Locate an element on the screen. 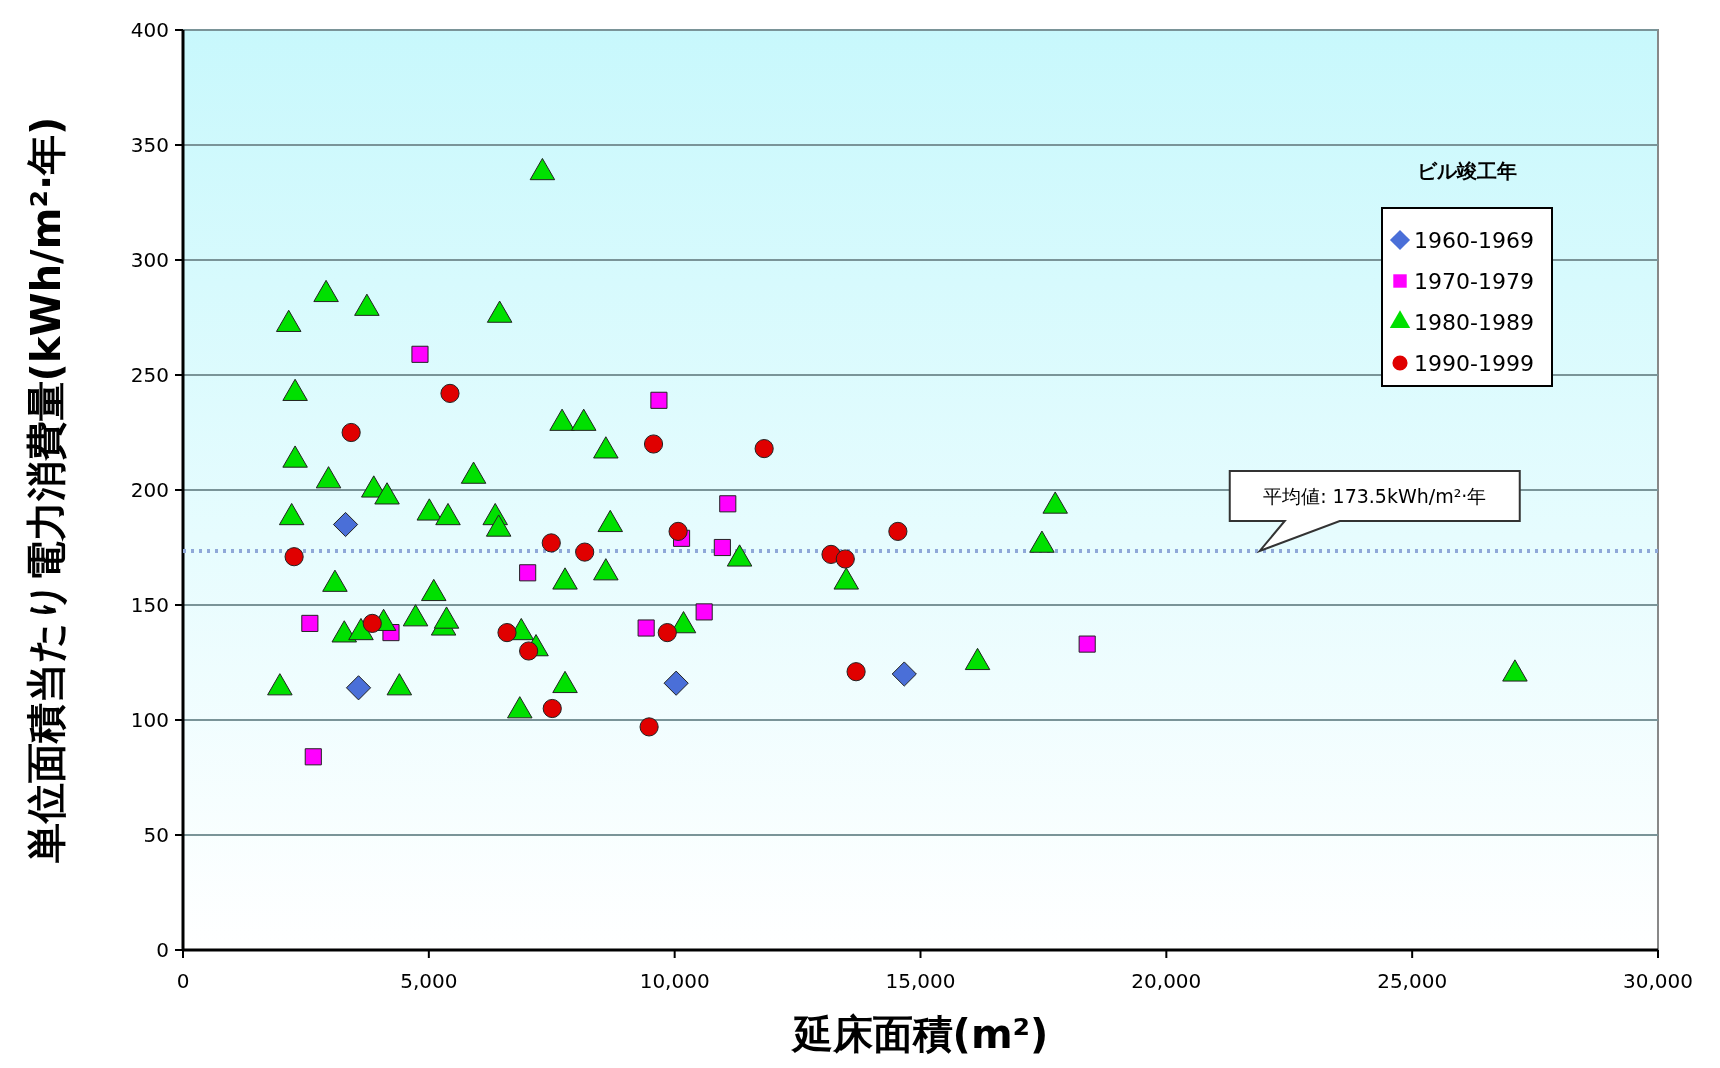 This screenshot has width=1720, height=1068. x-tick-label: 20,000 is located at coordinates (1166, 981).